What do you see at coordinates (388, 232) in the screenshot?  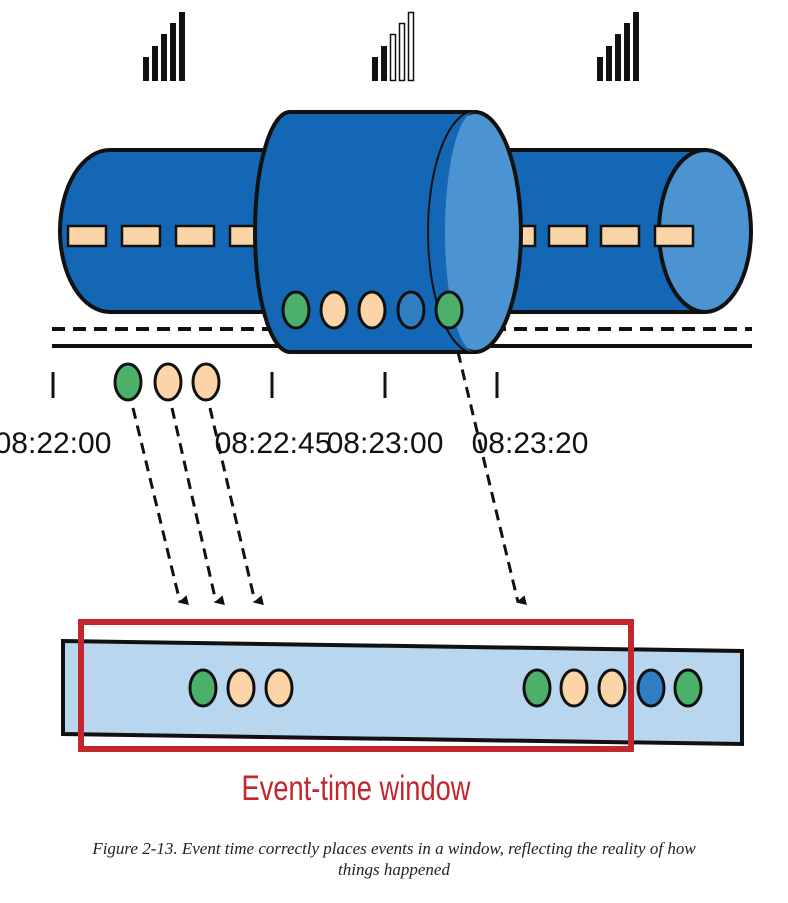 I see `middle-pipe` at bounding box center [388, 232].